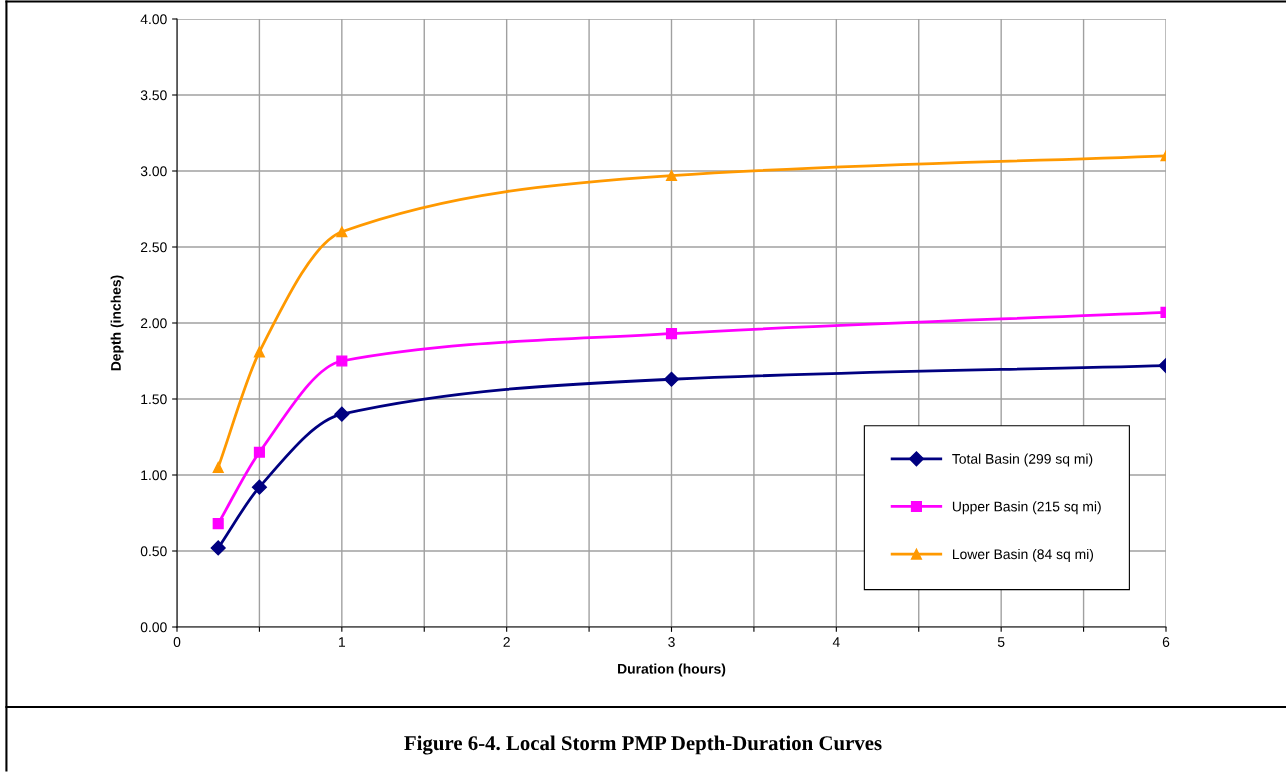 The width and height of the screenshot is (1286, 772). What do you see at coordinates (177, 642) in the screenshot?
I see `x-tick-label: 0` at bounding box center [177, 642].